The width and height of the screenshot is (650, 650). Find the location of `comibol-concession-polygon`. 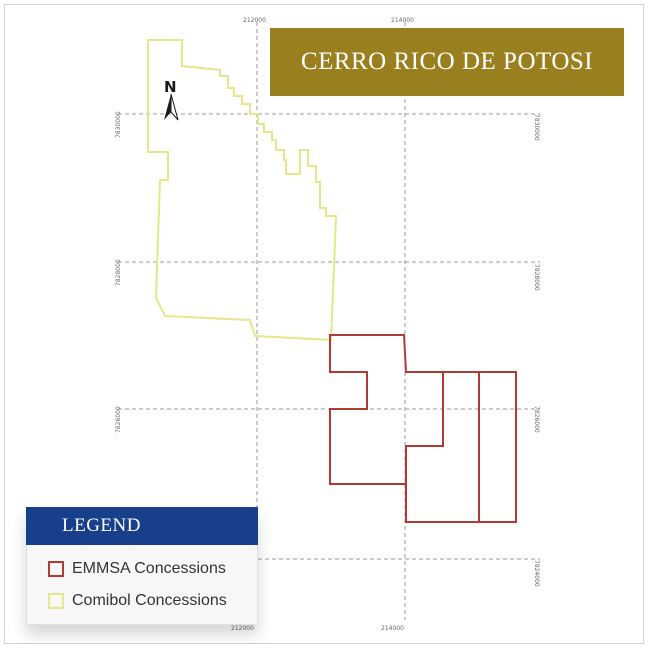

comibol-concession-polygon is located at coordinates (242, 190).